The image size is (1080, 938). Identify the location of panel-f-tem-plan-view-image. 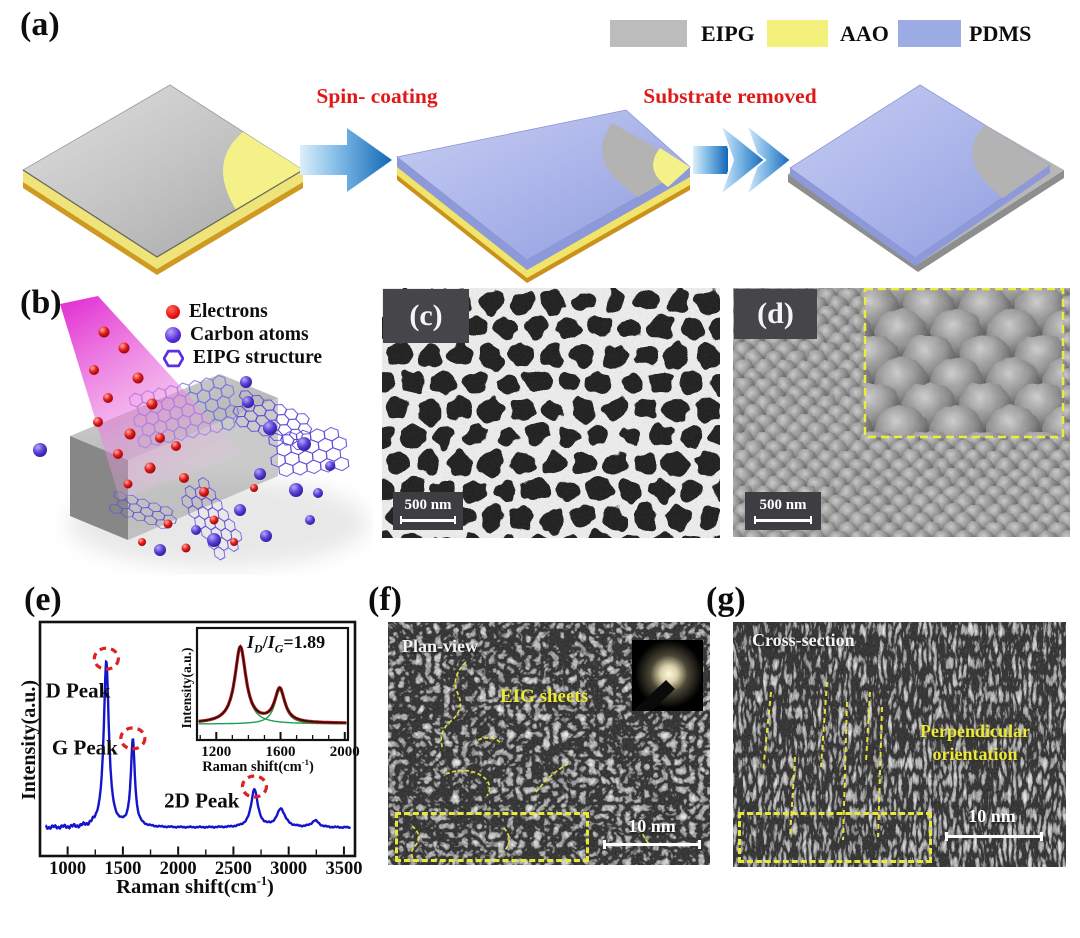
(549, 743).